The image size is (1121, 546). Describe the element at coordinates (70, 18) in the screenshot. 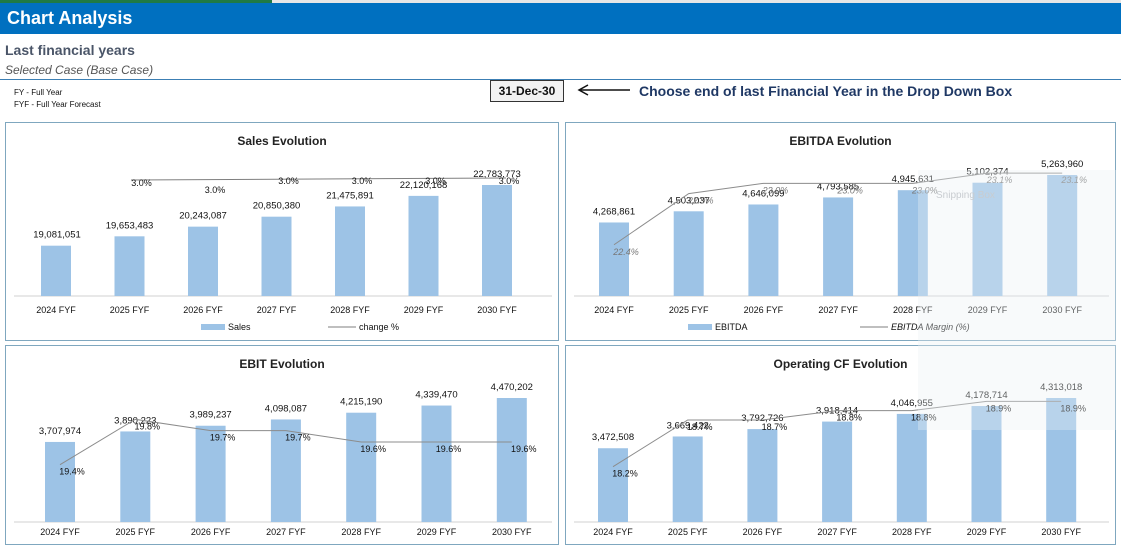

I see `page-title: Chart Analysis` at that location.